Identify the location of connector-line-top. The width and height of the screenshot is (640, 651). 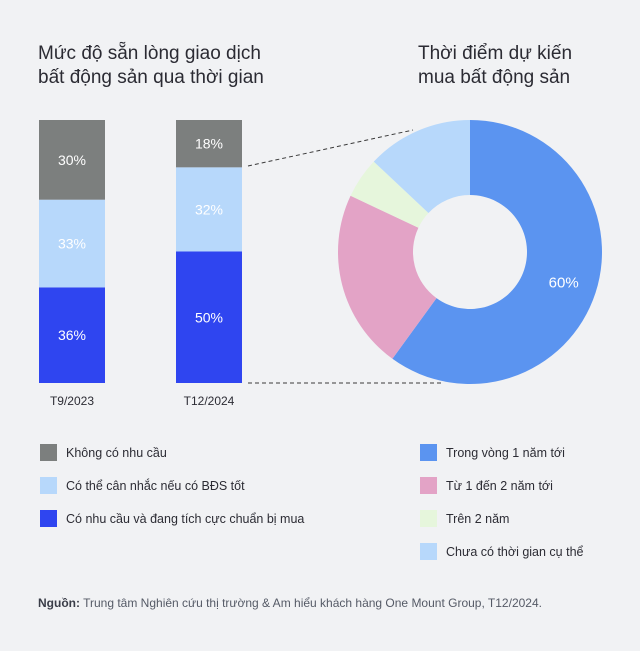
(330, 148).